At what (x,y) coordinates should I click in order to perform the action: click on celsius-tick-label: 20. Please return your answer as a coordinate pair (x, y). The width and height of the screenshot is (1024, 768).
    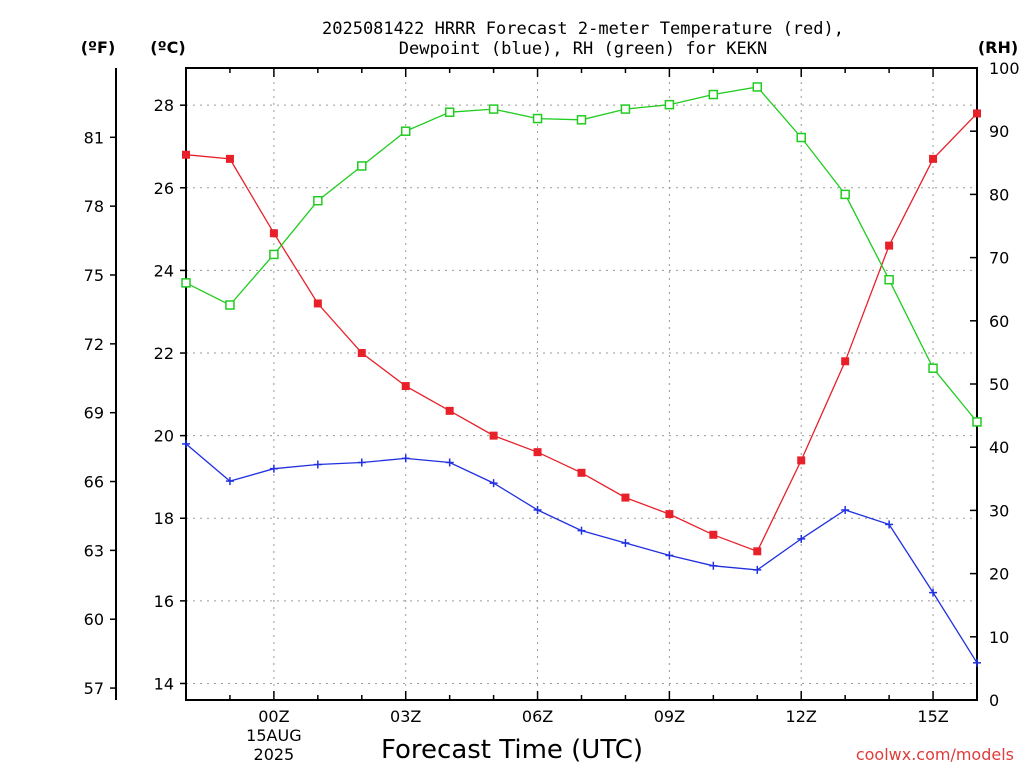
    Looking at the image, I should click on (164, 436).